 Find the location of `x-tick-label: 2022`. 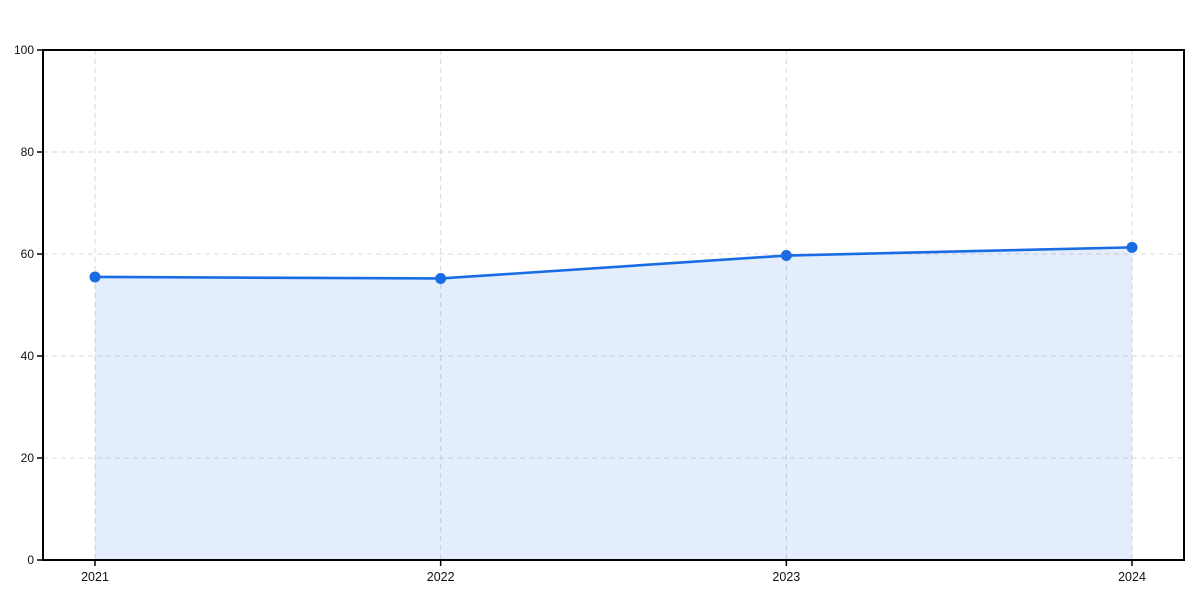

x-tick-label: 2022 is located at coordinates (441, 577).